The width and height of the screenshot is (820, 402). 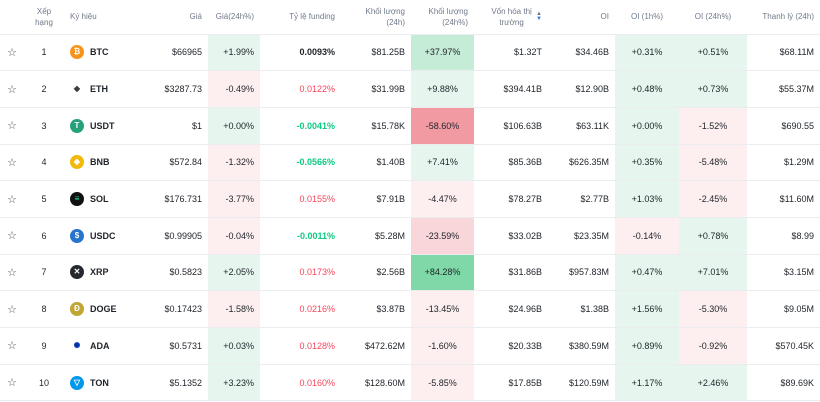 I want to click on price-change-cell: +1.99%, so click(x=234, y=53).